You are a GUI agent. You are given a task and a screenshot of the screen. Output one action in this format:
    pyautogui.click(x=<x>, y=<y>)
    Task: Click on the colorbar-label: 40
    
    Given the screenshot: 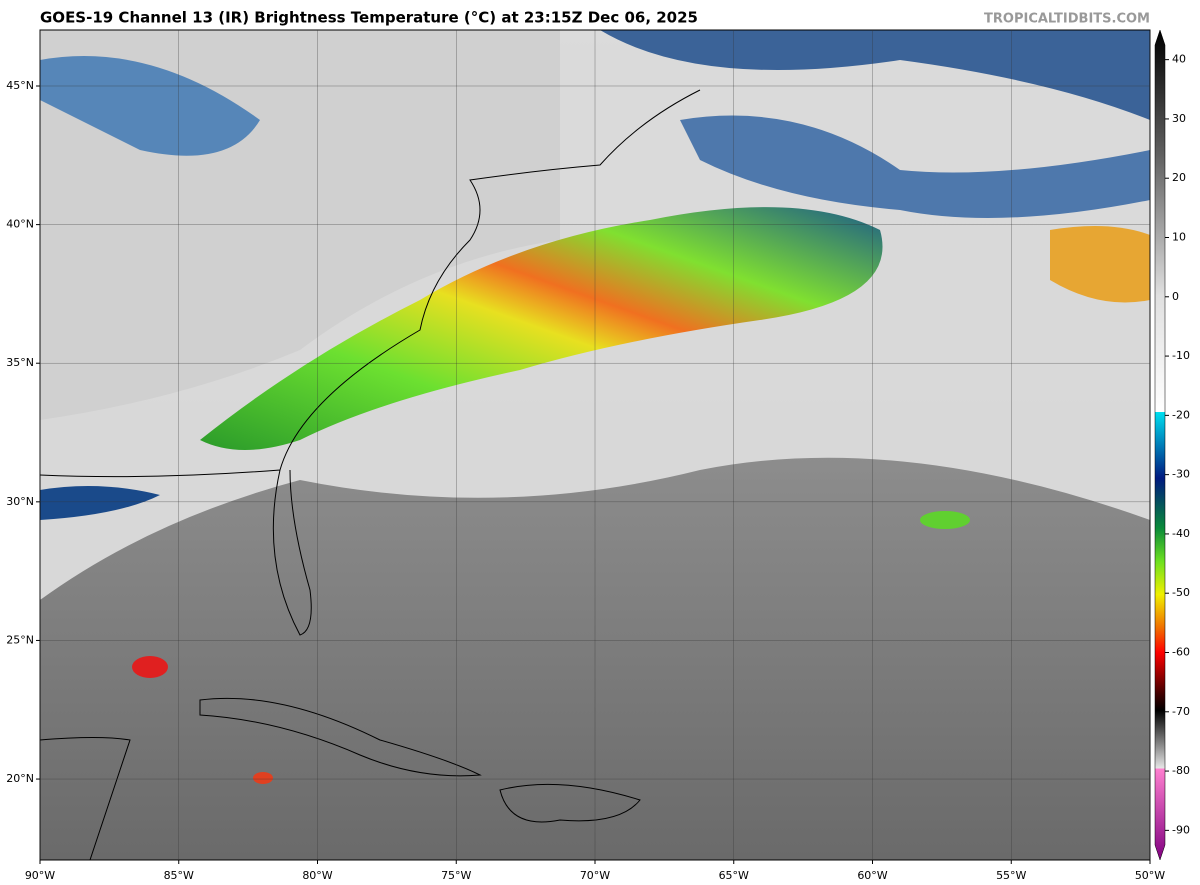 What is the action you would take?
    pyautogui.click(x=1179, y=59)
    